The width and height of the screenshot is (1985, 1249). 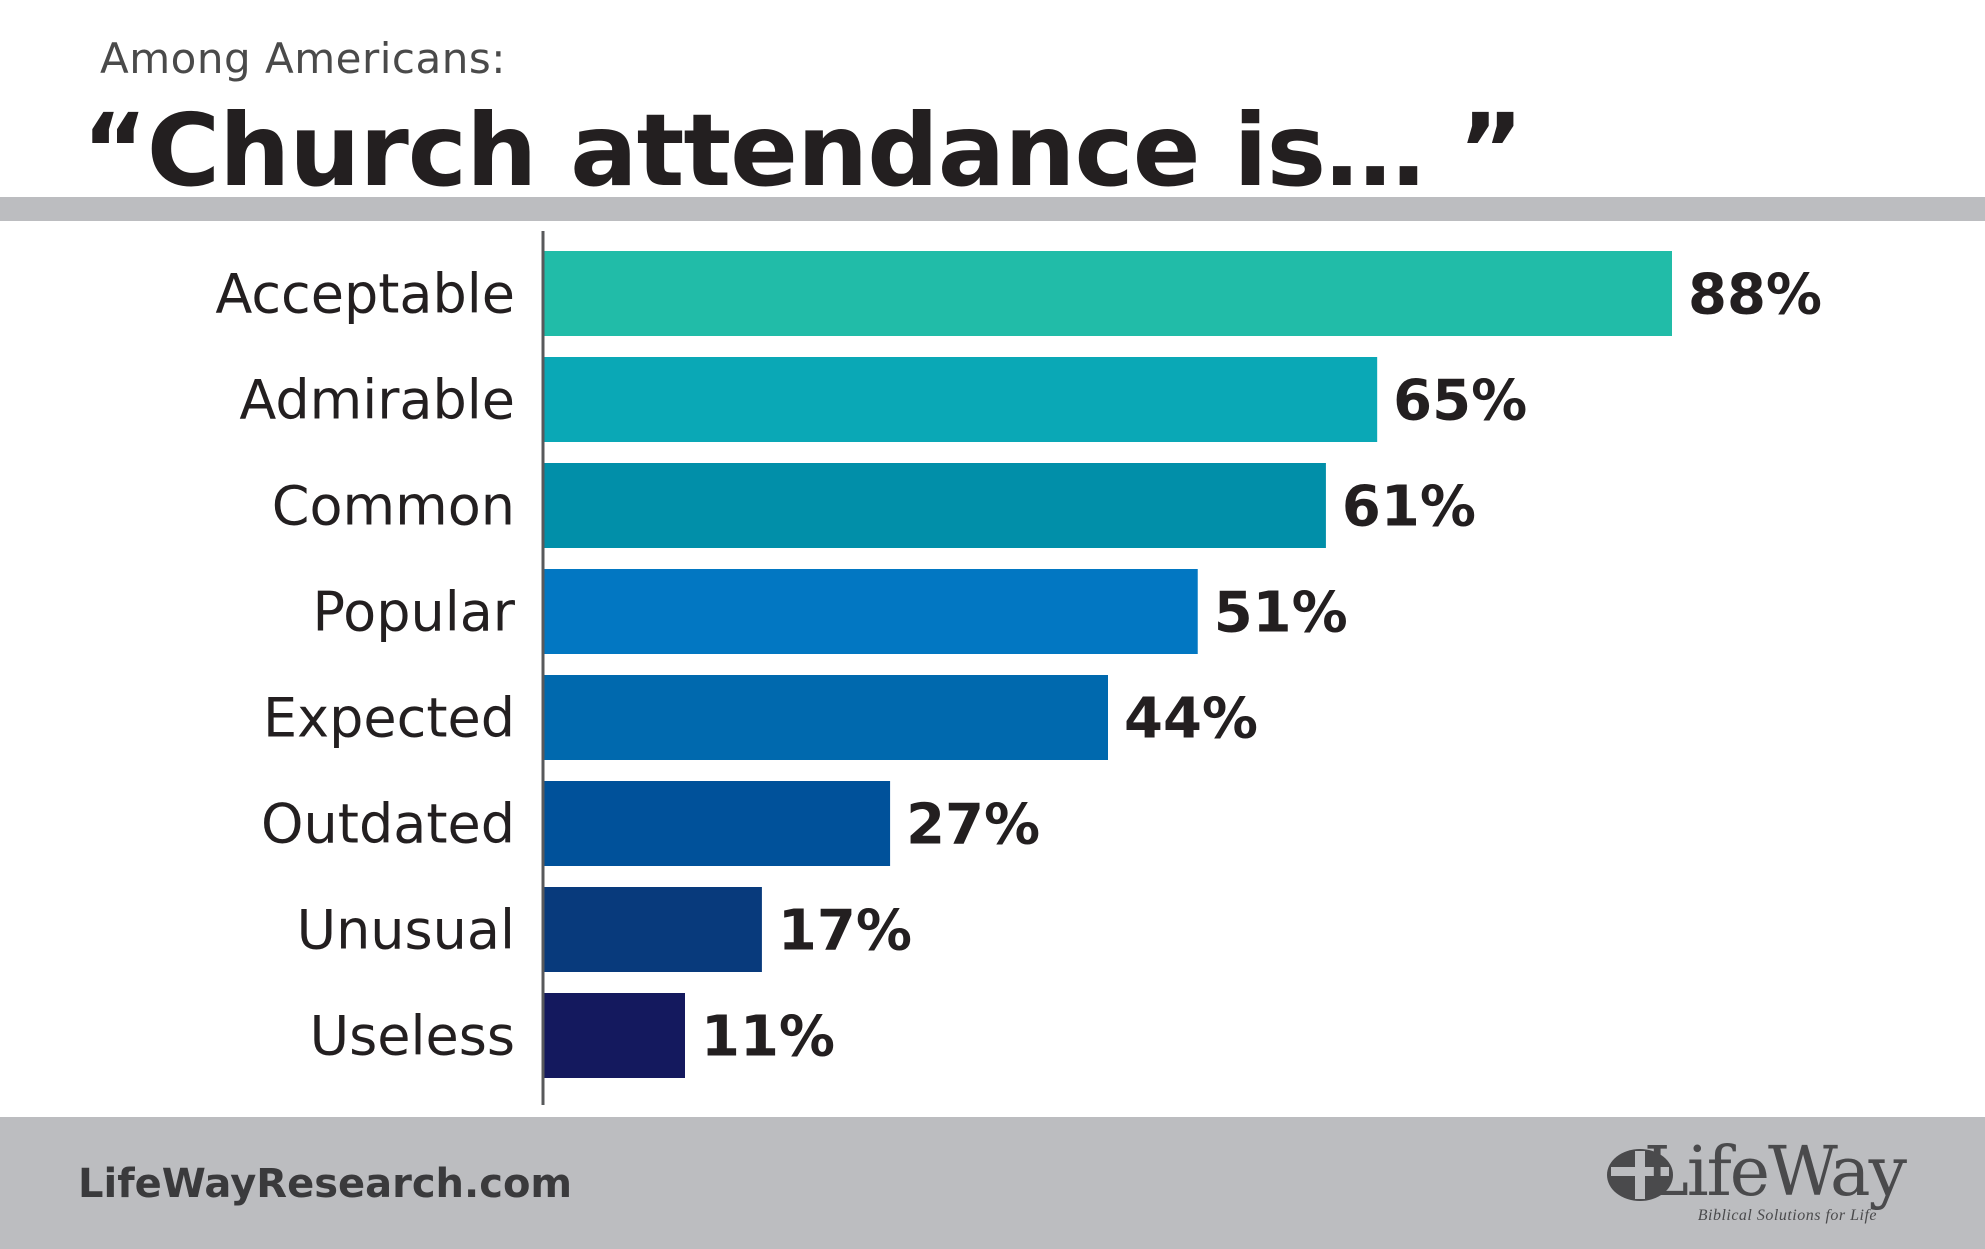 I want to click on value-label-popular: 51%, so click(x=1281, y=613).